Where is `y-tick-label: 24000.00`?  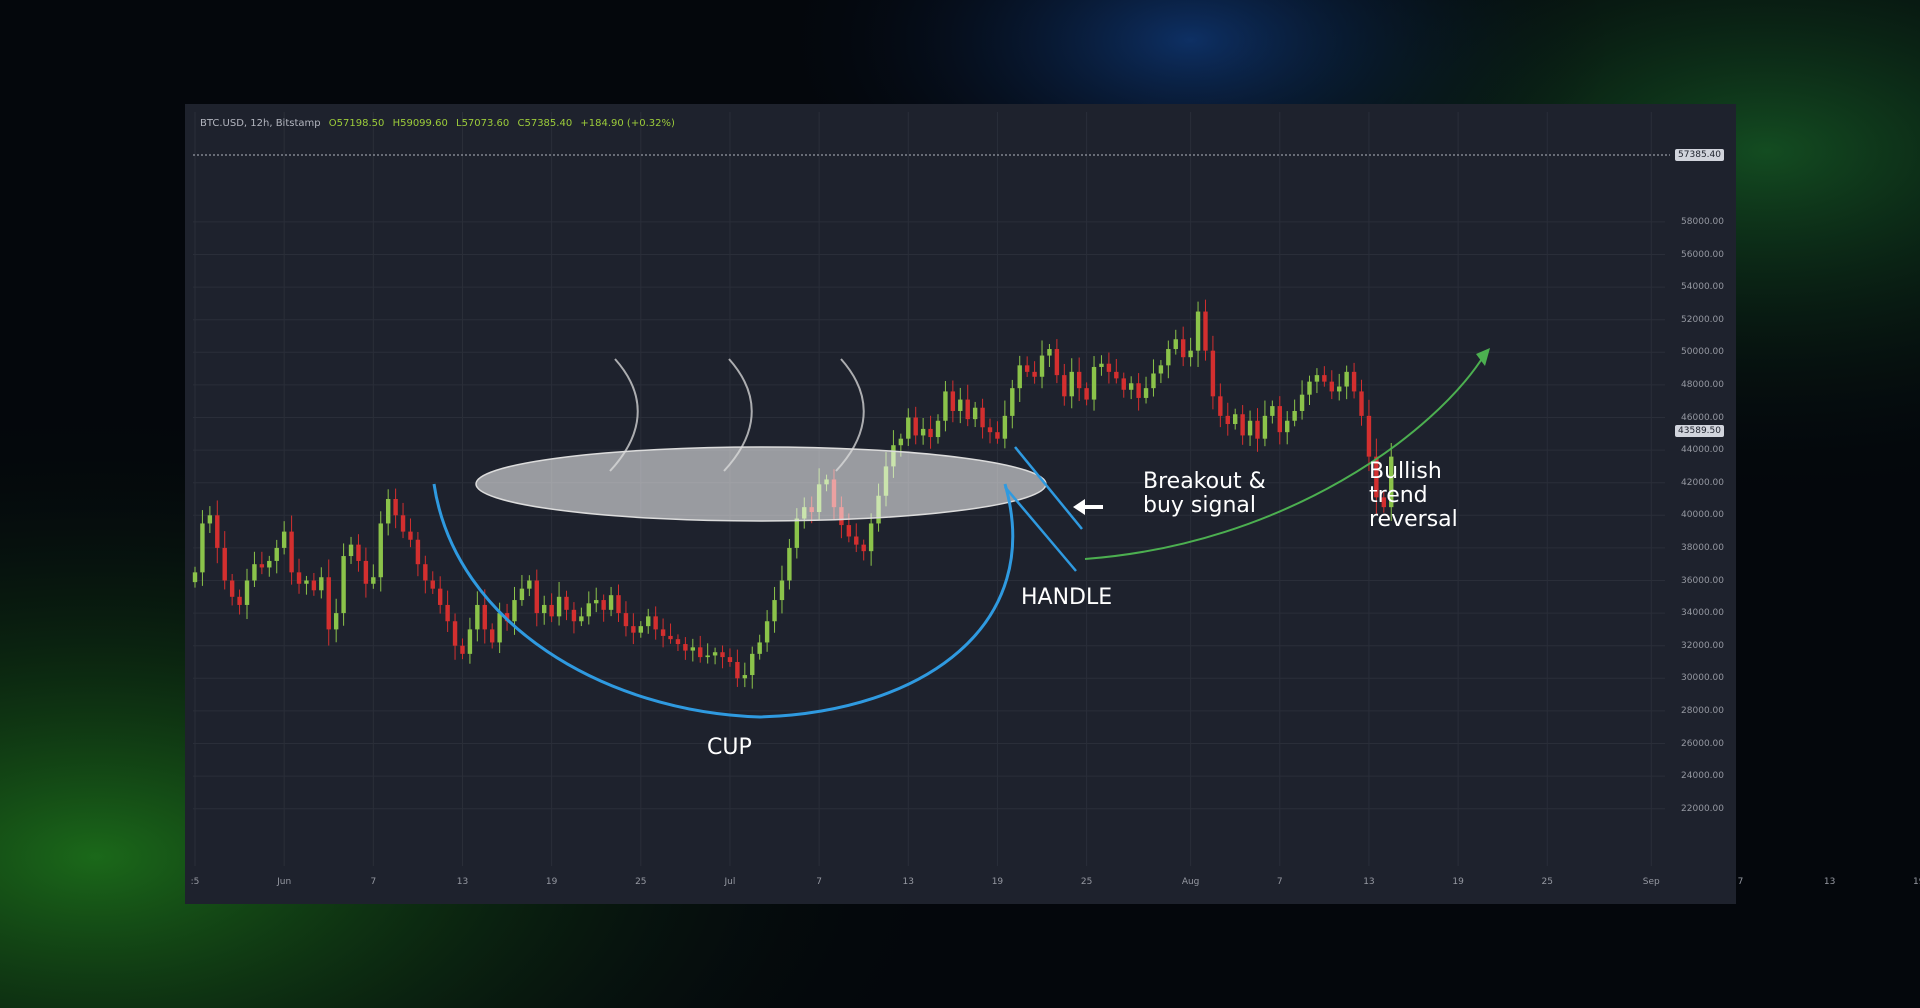 y-tick-label: 24000.00 is located at coordinates (1702, 776).